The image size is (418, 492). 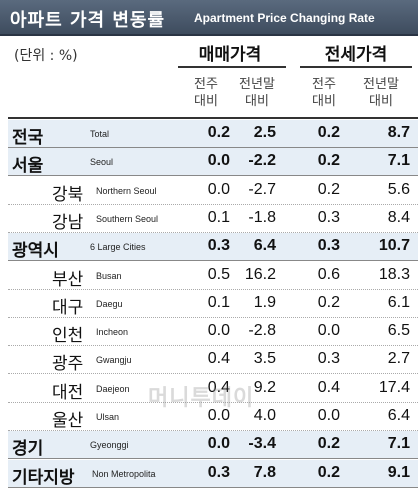 I want to click on table-row: 광주 Gwangju 0.4 3.5 0.3 2.7, so click(x=213, y=360).